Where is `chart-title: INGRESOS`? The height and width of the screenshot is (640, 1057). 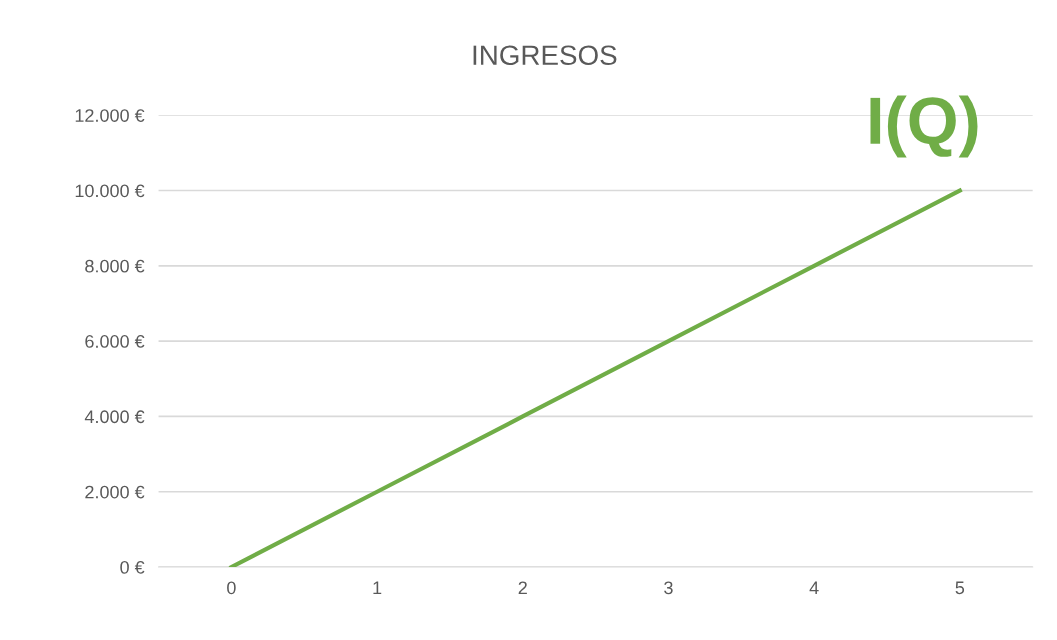 chart-title: INGRESOS is located at coordinates (545, 55).